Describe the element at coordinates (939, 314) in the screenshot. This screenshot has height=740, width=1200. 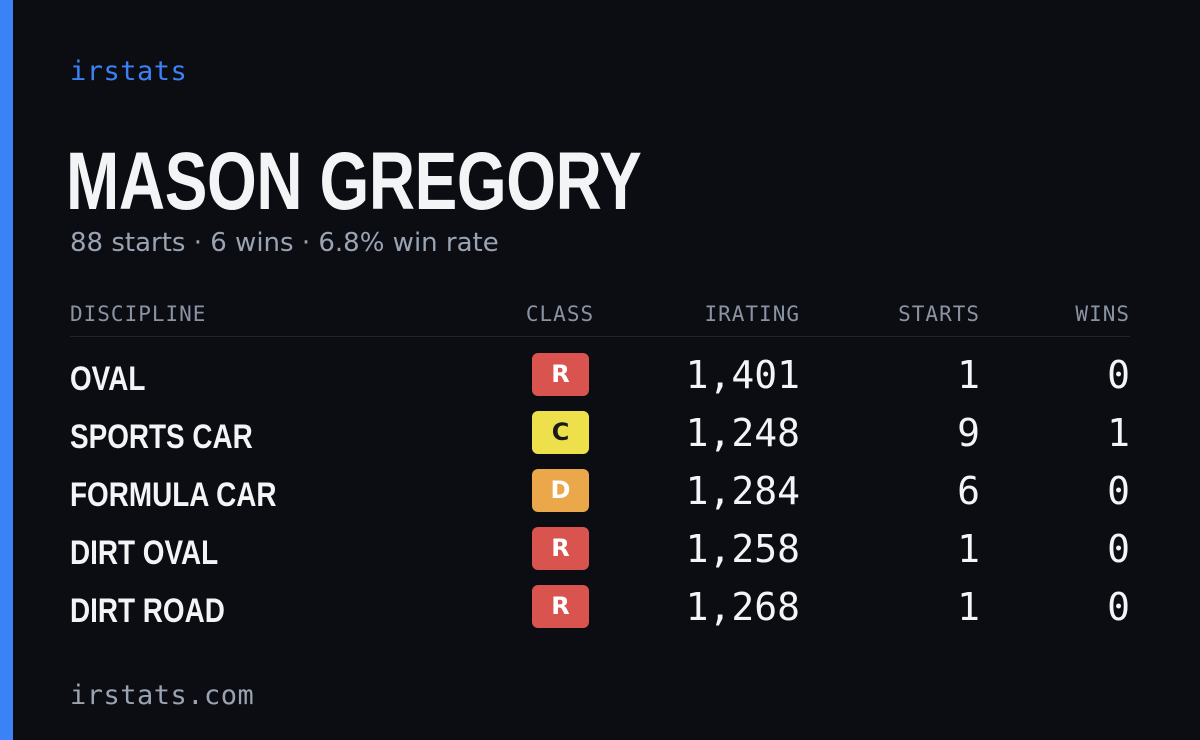
I see `header-starts: STARTS` at that location.